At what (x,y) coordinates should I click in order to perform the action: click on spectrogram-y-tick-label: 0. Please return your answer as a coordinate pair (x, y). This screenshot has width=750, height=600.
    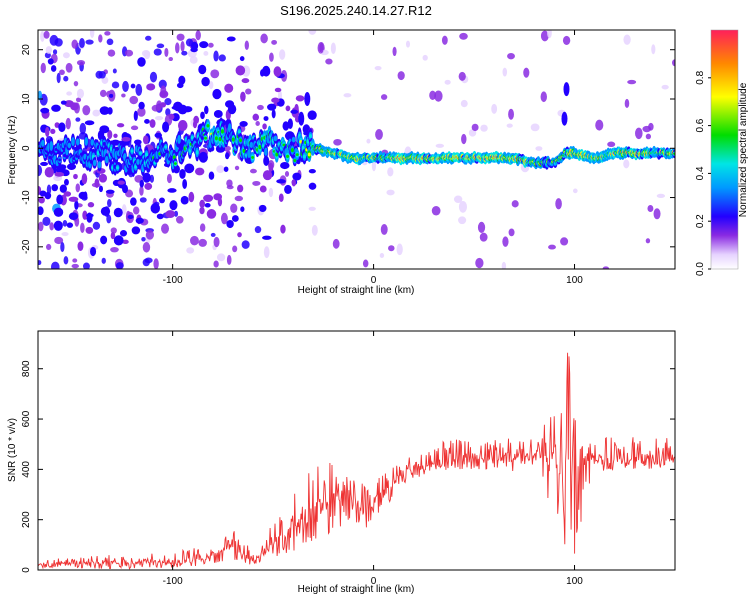
    Looking at the image, I should click on (26, 148).